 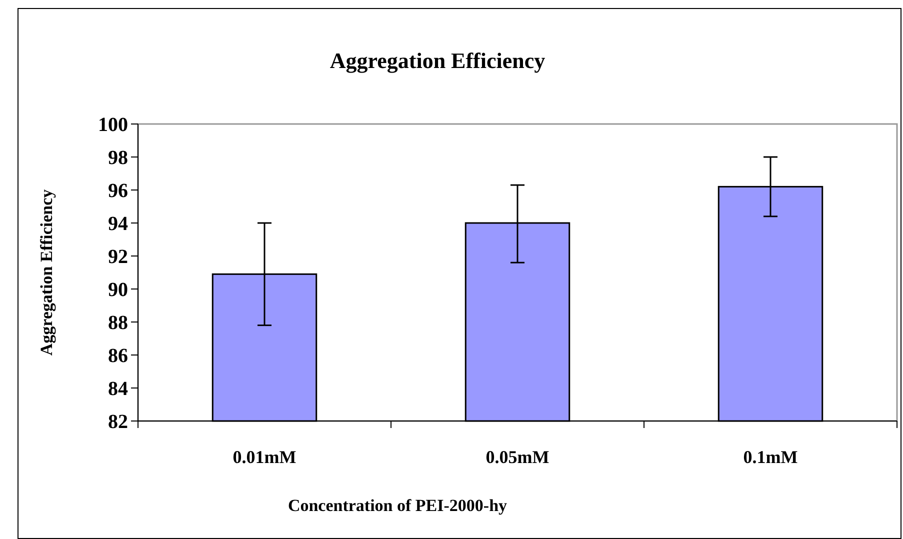 What do you see at coordinates (118, 356) in the screenshot?
I see `y-tick-label: 86` at bounding box center [118, 356].